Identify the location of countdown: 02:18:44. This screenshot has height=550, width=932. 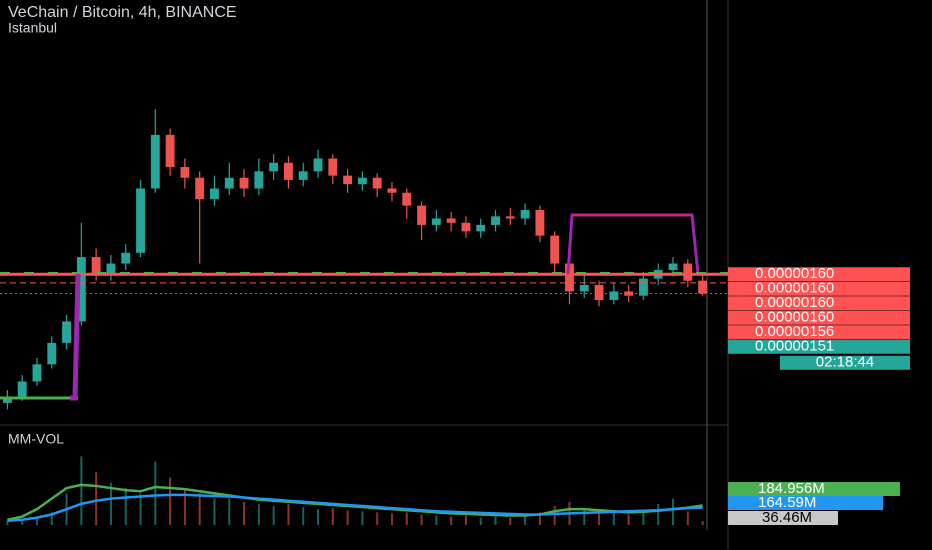
(845, 362).